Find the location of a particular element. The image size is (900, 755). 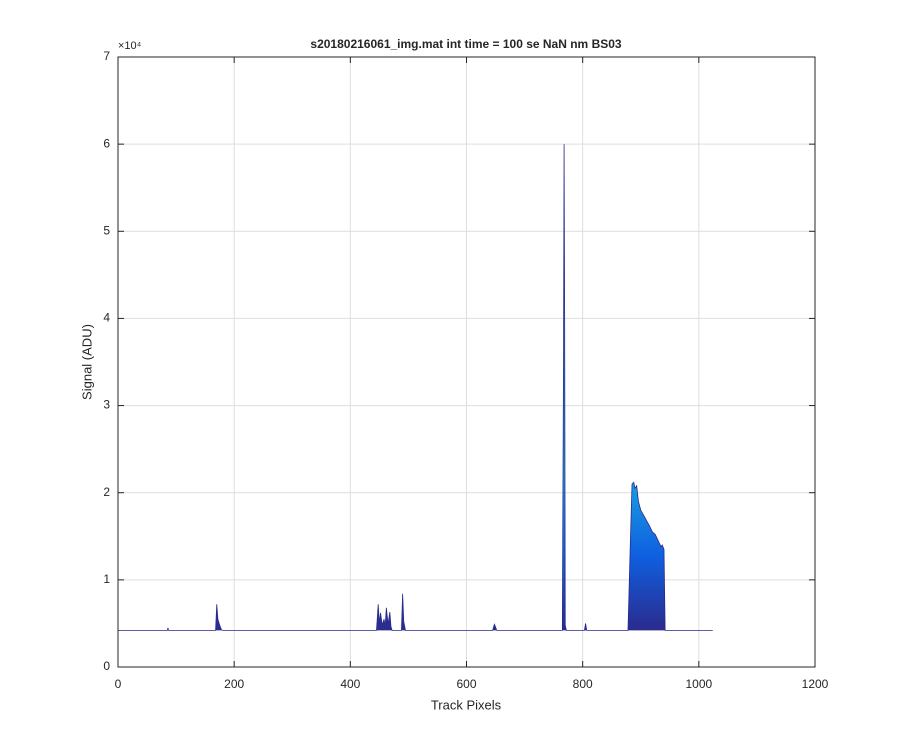

x-tick-label: 1200 is located at coordinates (815, 684).